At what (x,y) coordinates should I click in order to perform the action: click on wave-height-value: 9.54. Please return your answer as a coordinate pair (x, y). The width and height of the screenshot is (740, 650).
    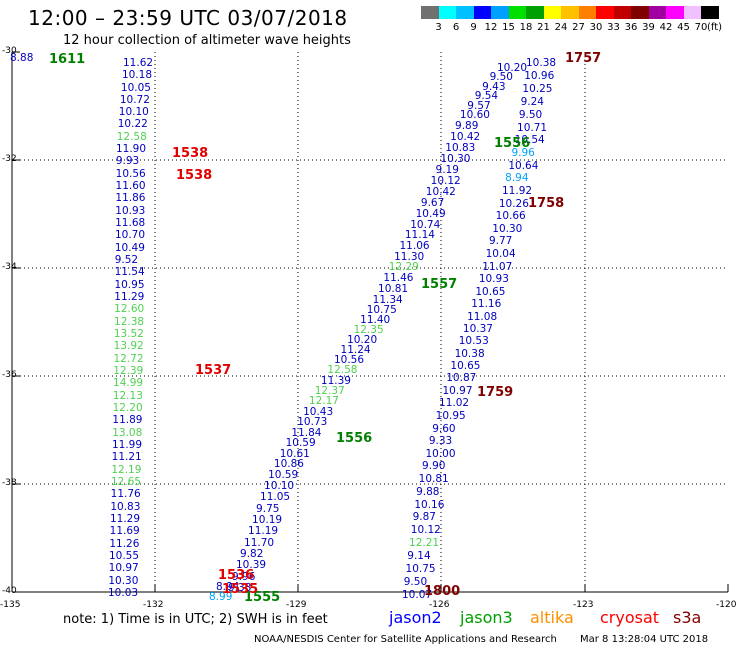
    Looking at the image, I should click on (486, 96).